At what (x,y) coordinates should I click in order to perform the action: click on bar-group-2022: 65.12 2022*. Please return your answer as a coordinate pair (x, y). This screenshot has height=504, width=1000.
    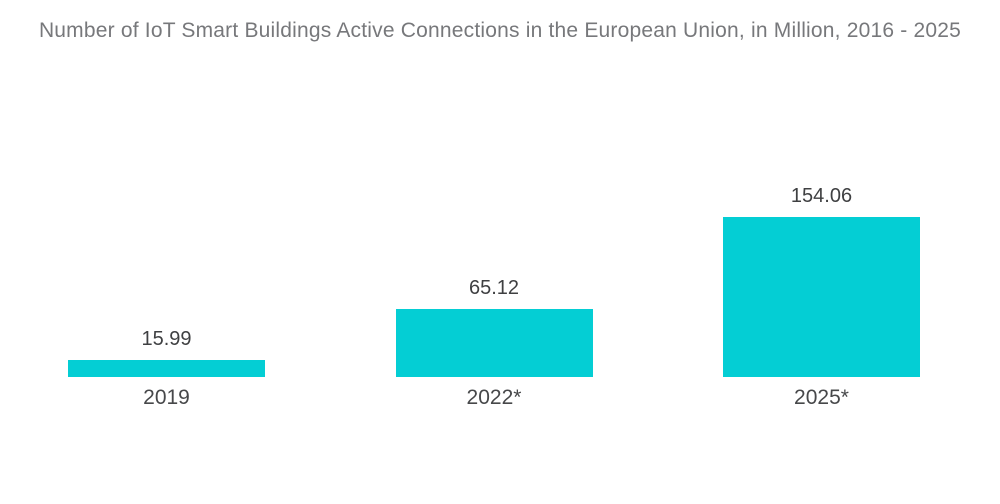
    Looking at the image, I should click on (494, 343).